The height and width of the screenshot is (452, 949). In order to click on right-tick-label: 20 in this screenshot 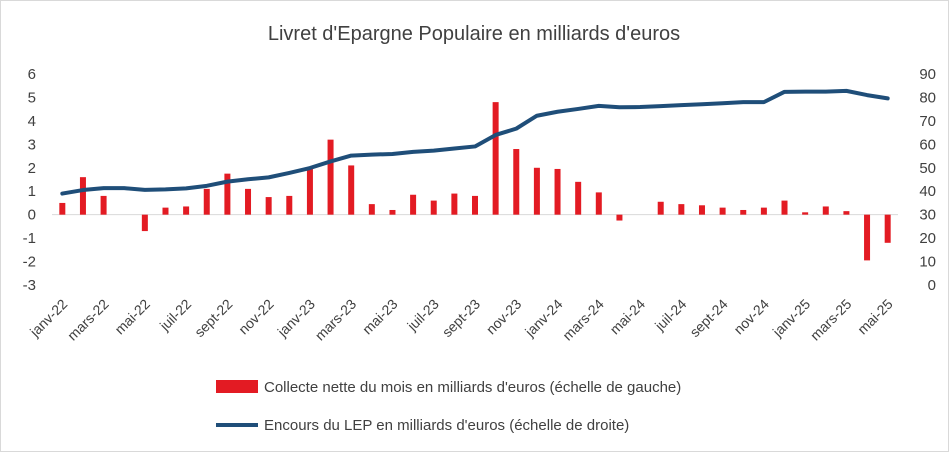, I will do `click(927, 238)`.